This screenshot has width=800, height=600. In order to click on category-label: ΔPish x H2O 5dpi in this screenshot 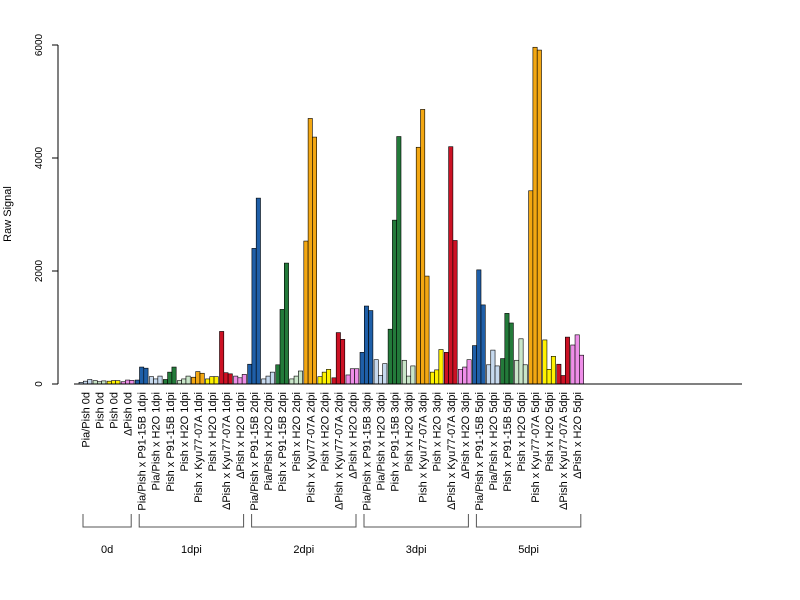, I will do `click(578, 435)`.